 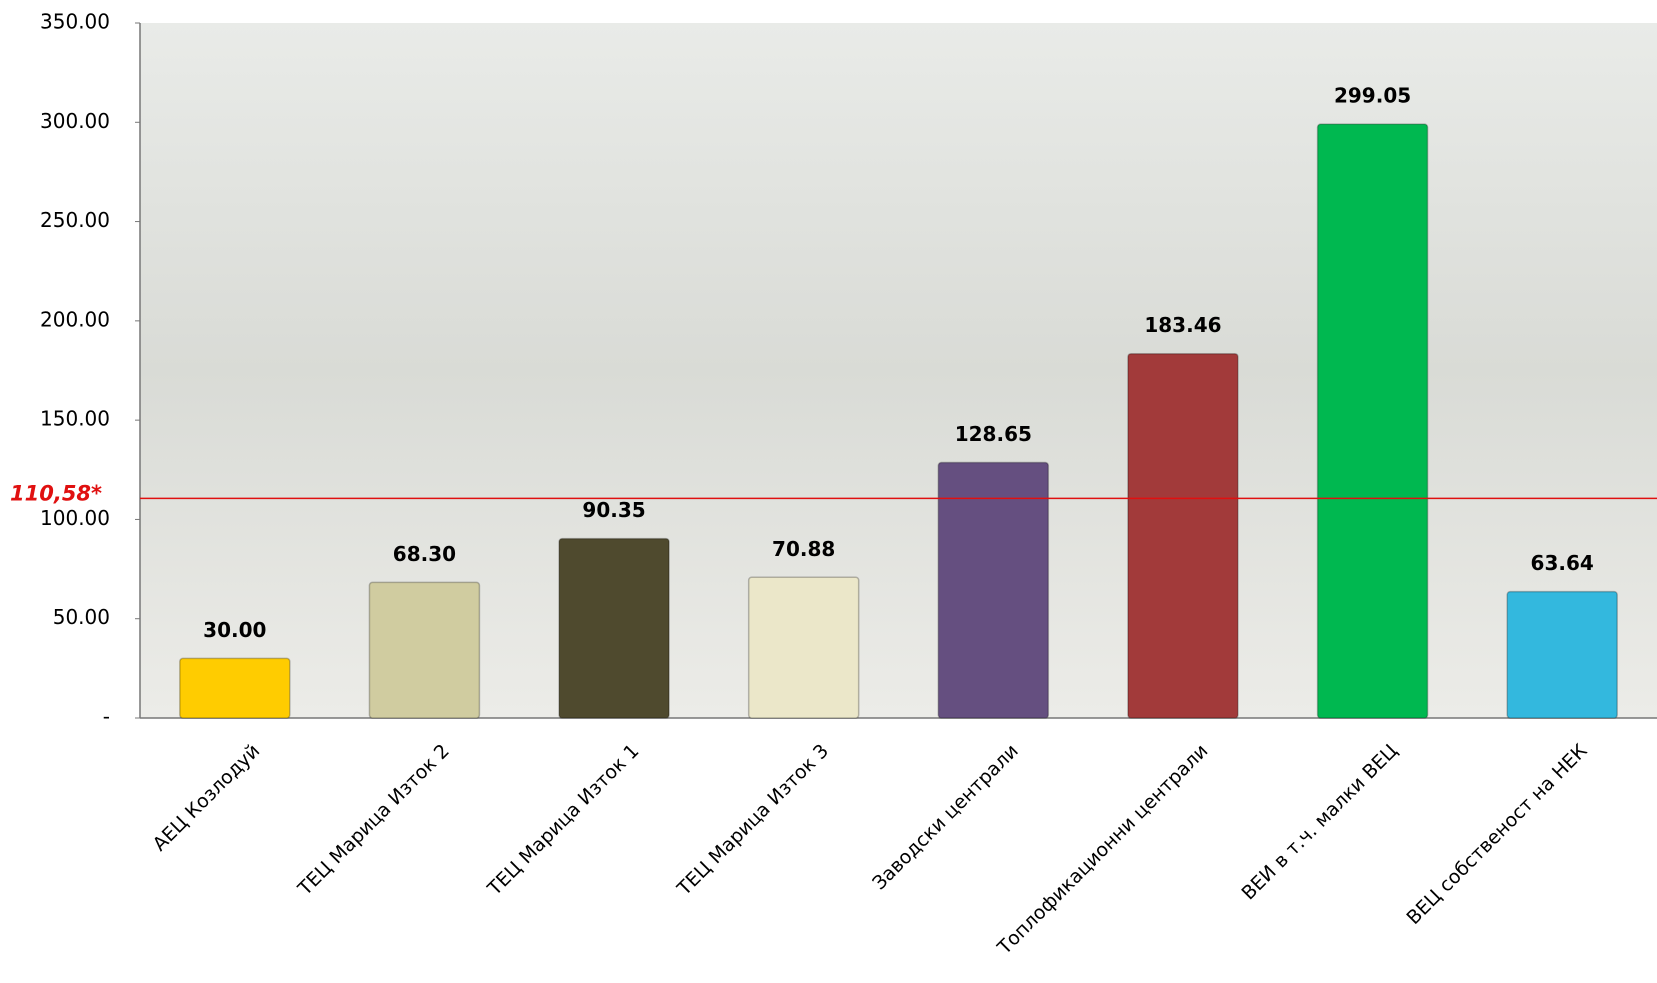 I want to click on value-label: 90.35, so click(x=613, y=510).